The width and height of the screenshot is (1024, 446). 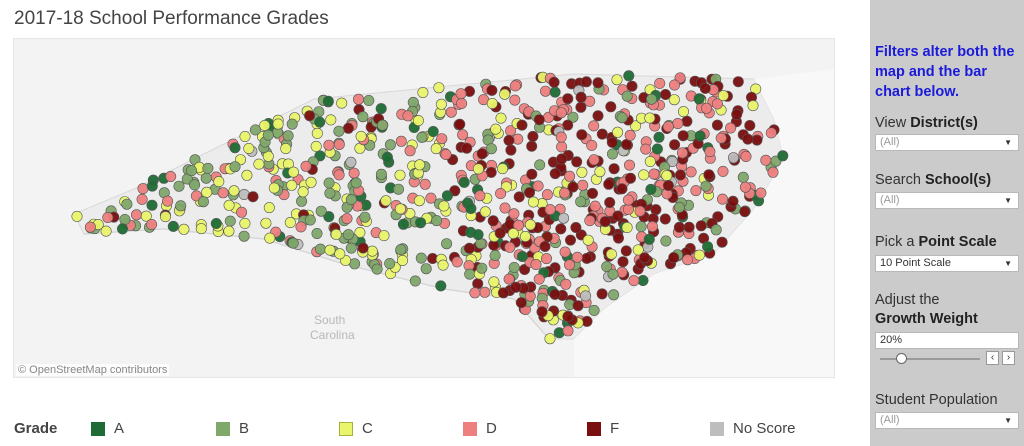 I want to click on legend-item-f: F, so click(x=603, y=428).